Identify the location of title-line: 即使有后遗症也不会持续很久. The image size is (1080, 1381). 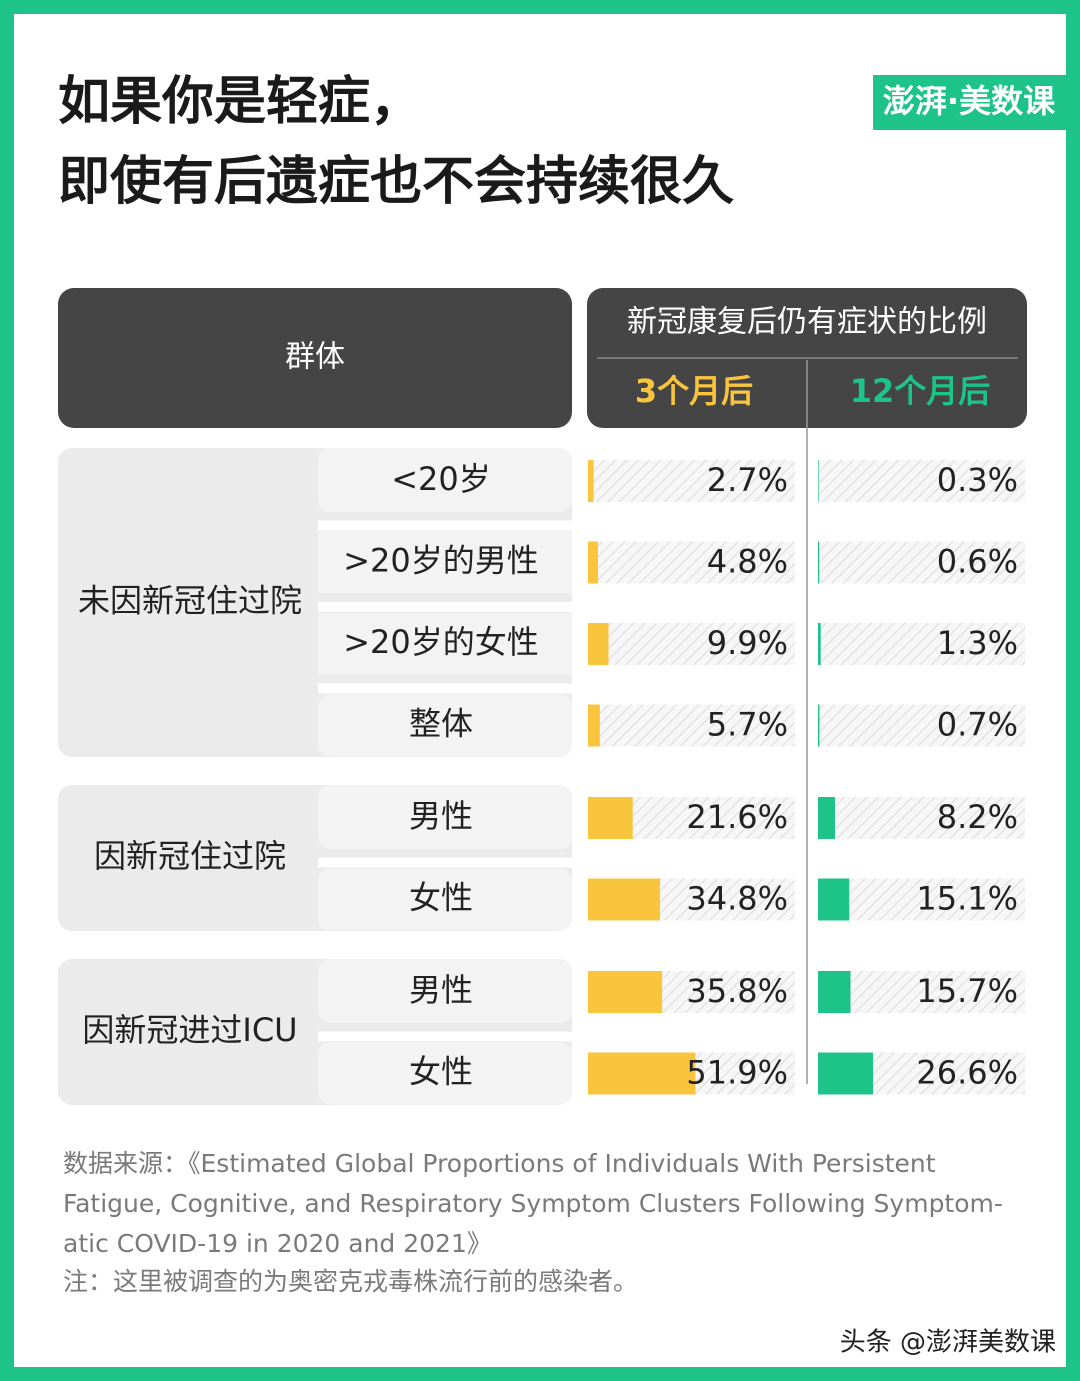
(396, 182).